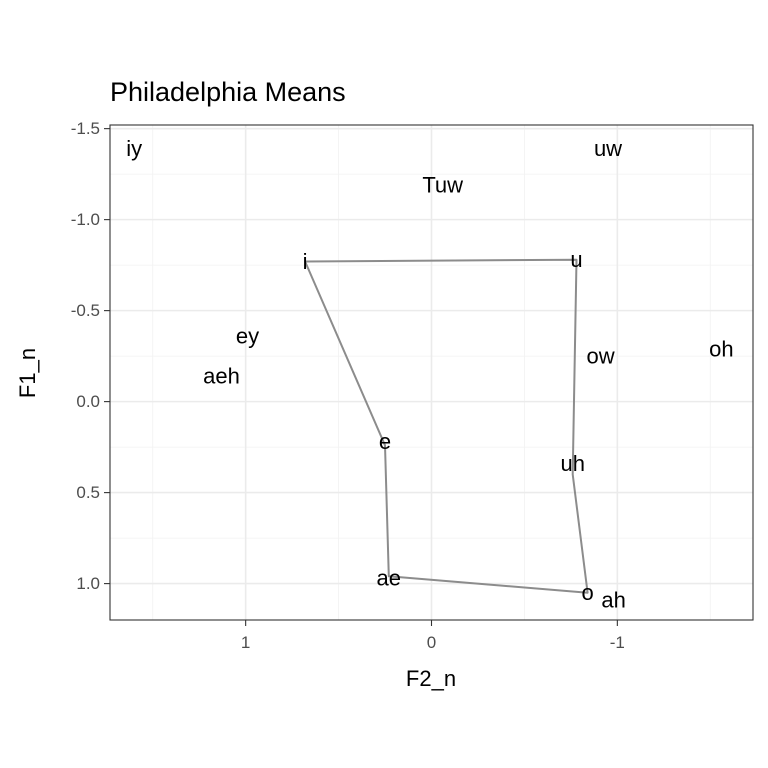  I want to click on point-label-oh: oh, so click(721, 348).